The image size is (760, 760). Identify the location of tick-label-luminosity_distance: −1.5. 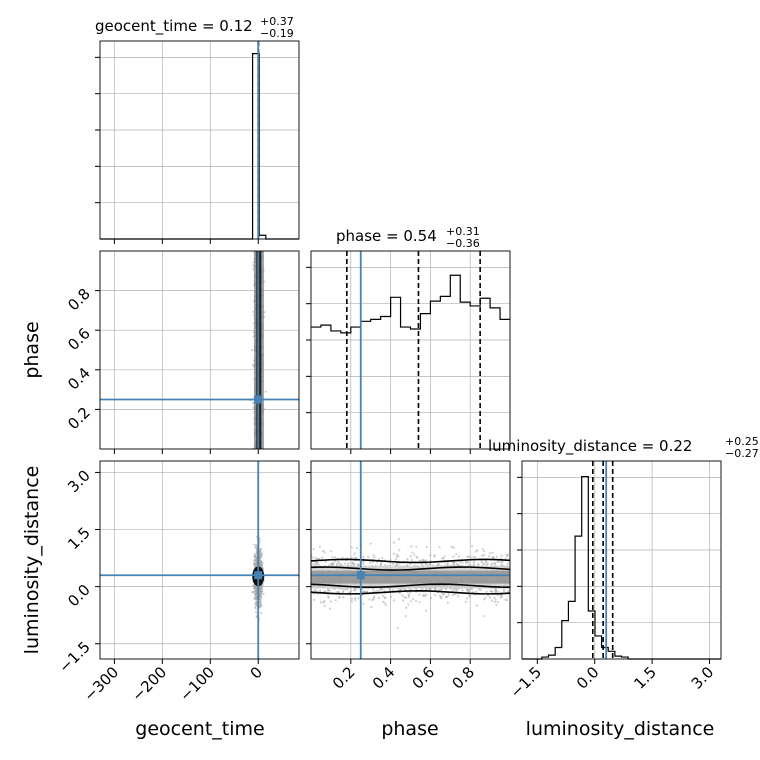
(526, 682).